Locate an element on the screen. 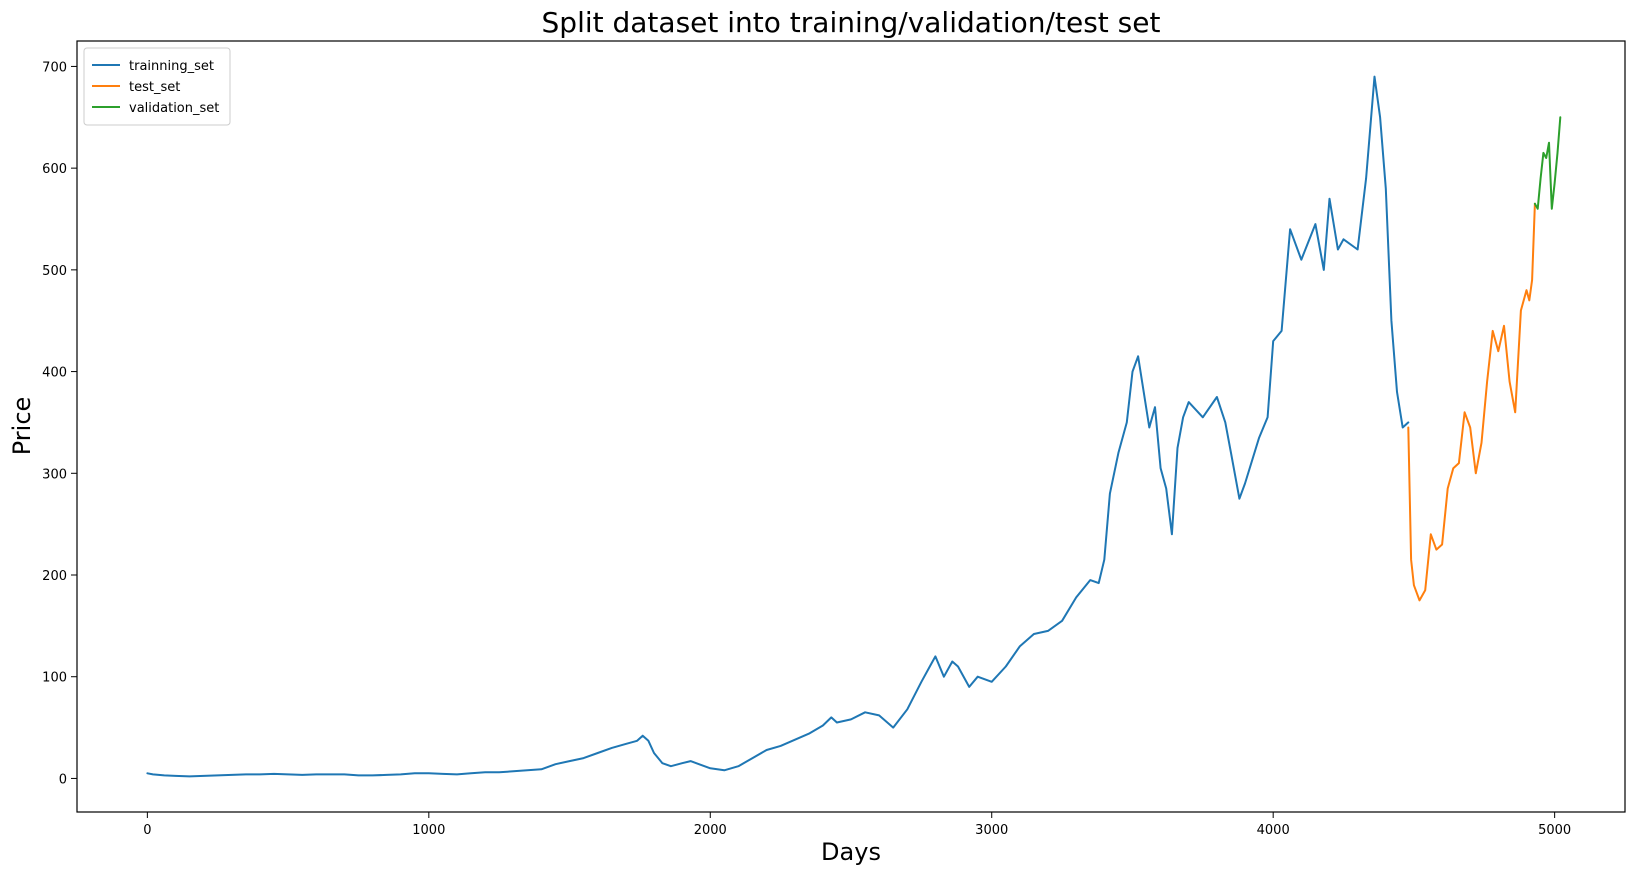 This screenshot has width=1635, height=877. x-tick-label: 1000 is located at coordinates (428, 830).